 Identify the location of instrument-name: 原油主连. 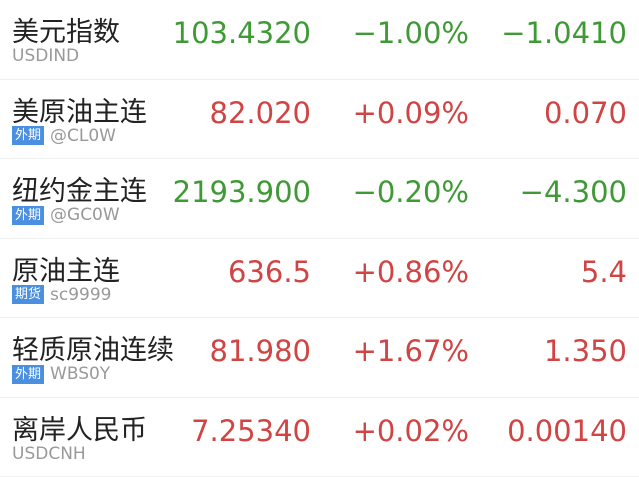
(66, 271).